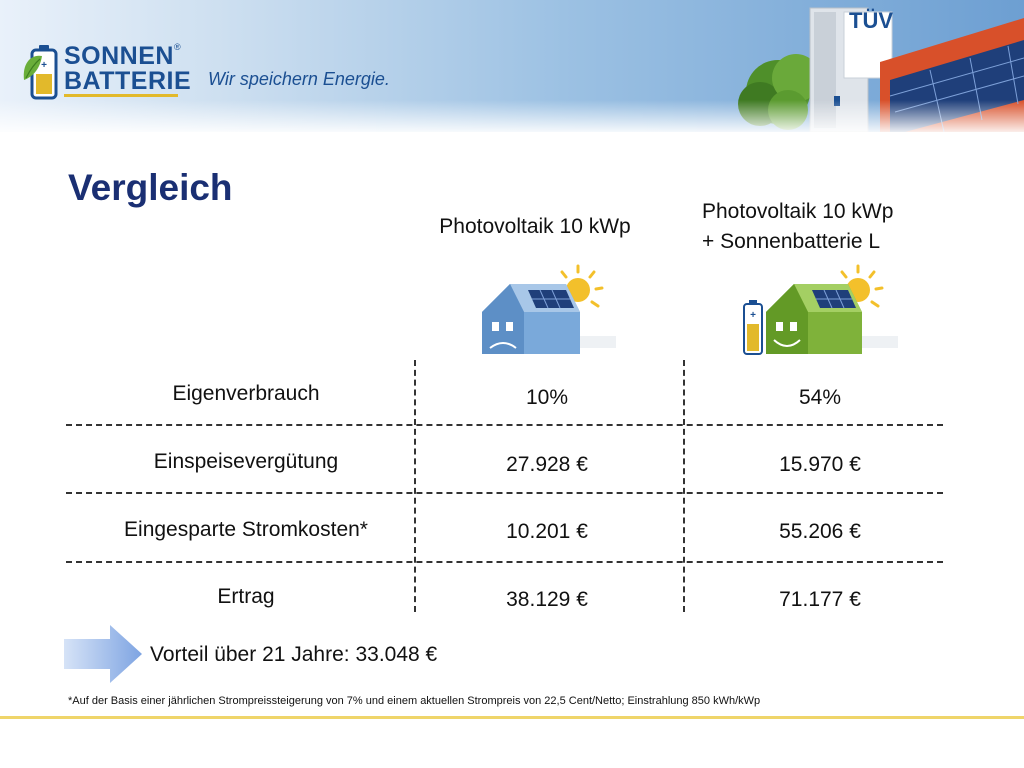 Image resolution: width=1024 pixels, height=768 pixels. I want to click on column-header-line: + Sonnenbatterie L, so click(791, 241).